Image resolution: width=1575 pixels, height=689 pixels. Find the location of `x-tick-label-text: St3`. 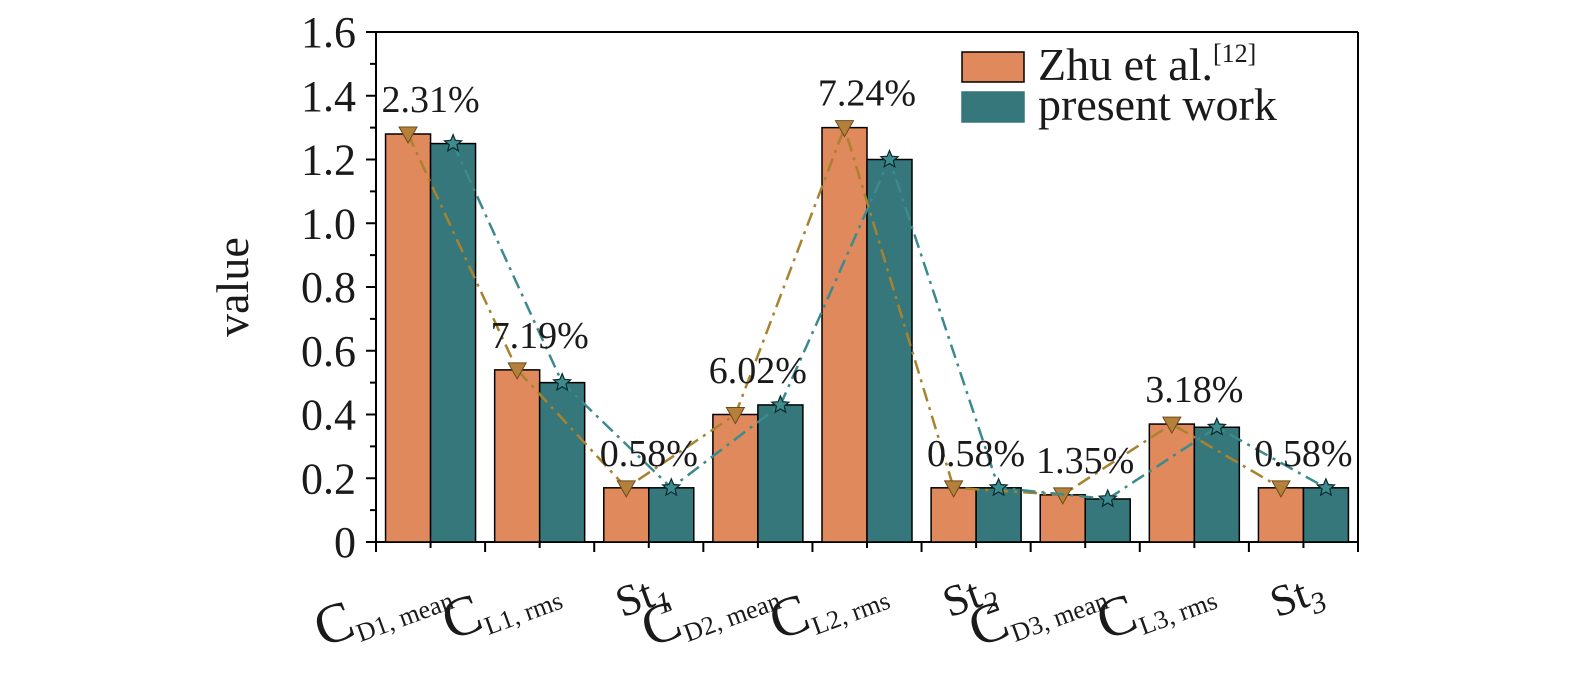

x-tick-label-text: St3 is located at coordinates (1298, 598).